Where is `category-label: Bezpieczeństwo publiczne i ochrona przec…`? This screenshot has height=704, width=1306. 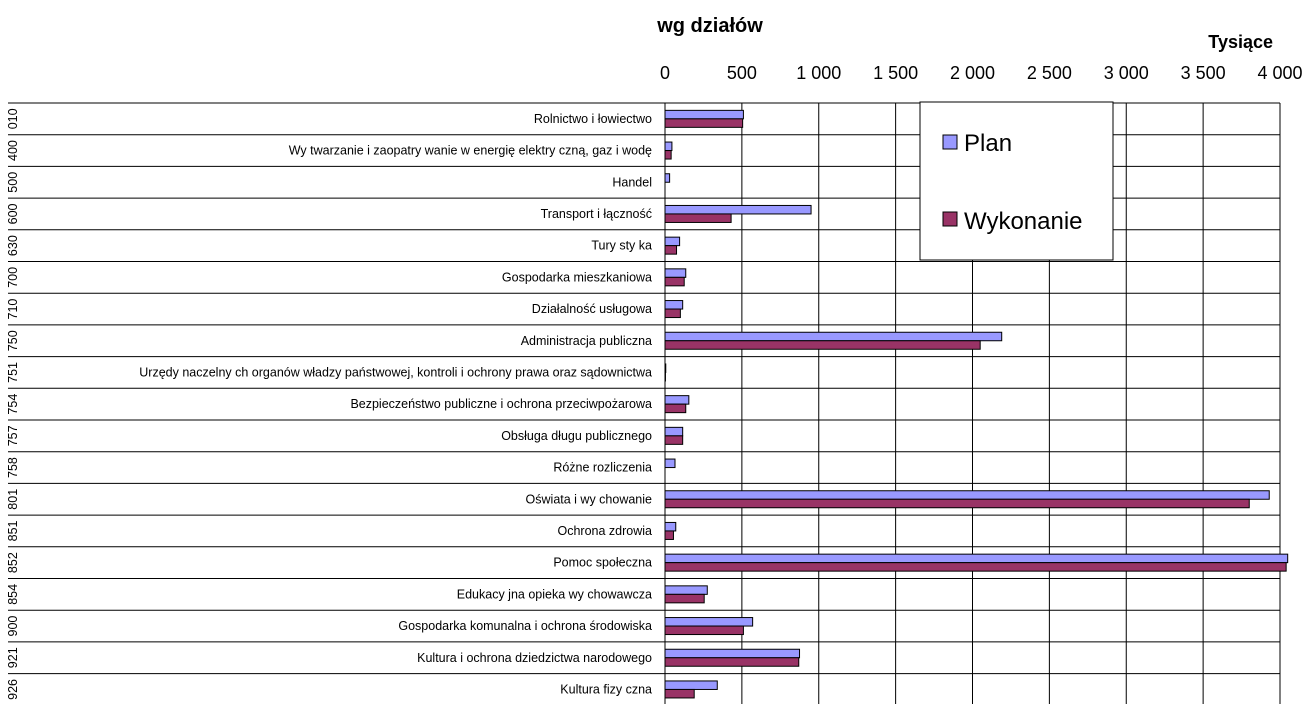 category-label: Bezpieczeństwo publiczne i ochrona przec… is located at coordinates (501, 404).